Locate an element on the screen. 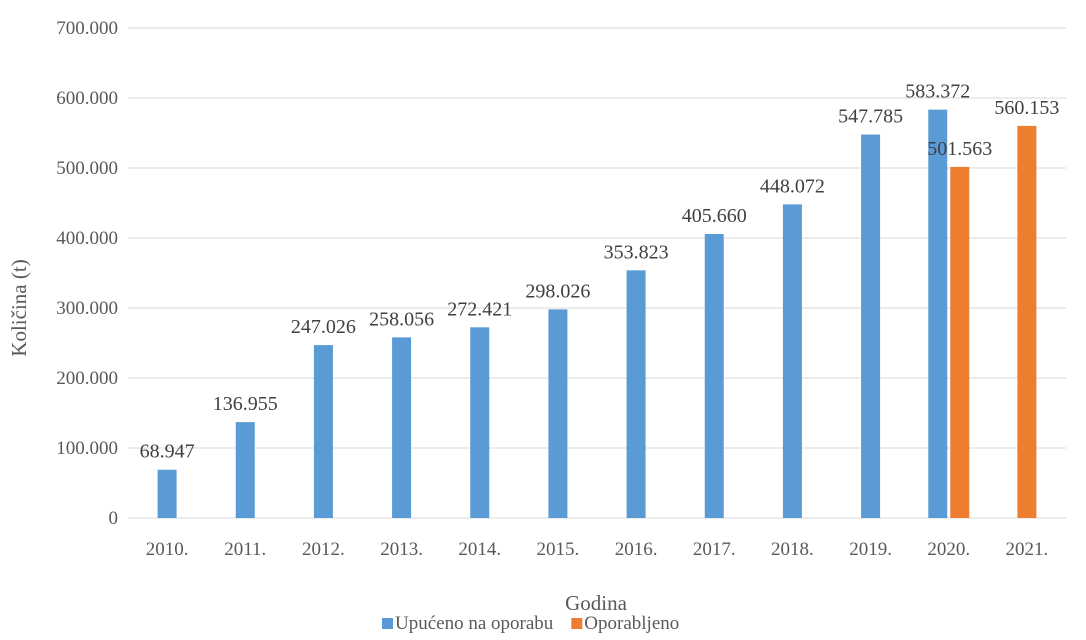 Image resolution: width=1086 pixels, height=640 pixels. legend-label: Upućeno na oporabu is located at coordinates (474, 623).